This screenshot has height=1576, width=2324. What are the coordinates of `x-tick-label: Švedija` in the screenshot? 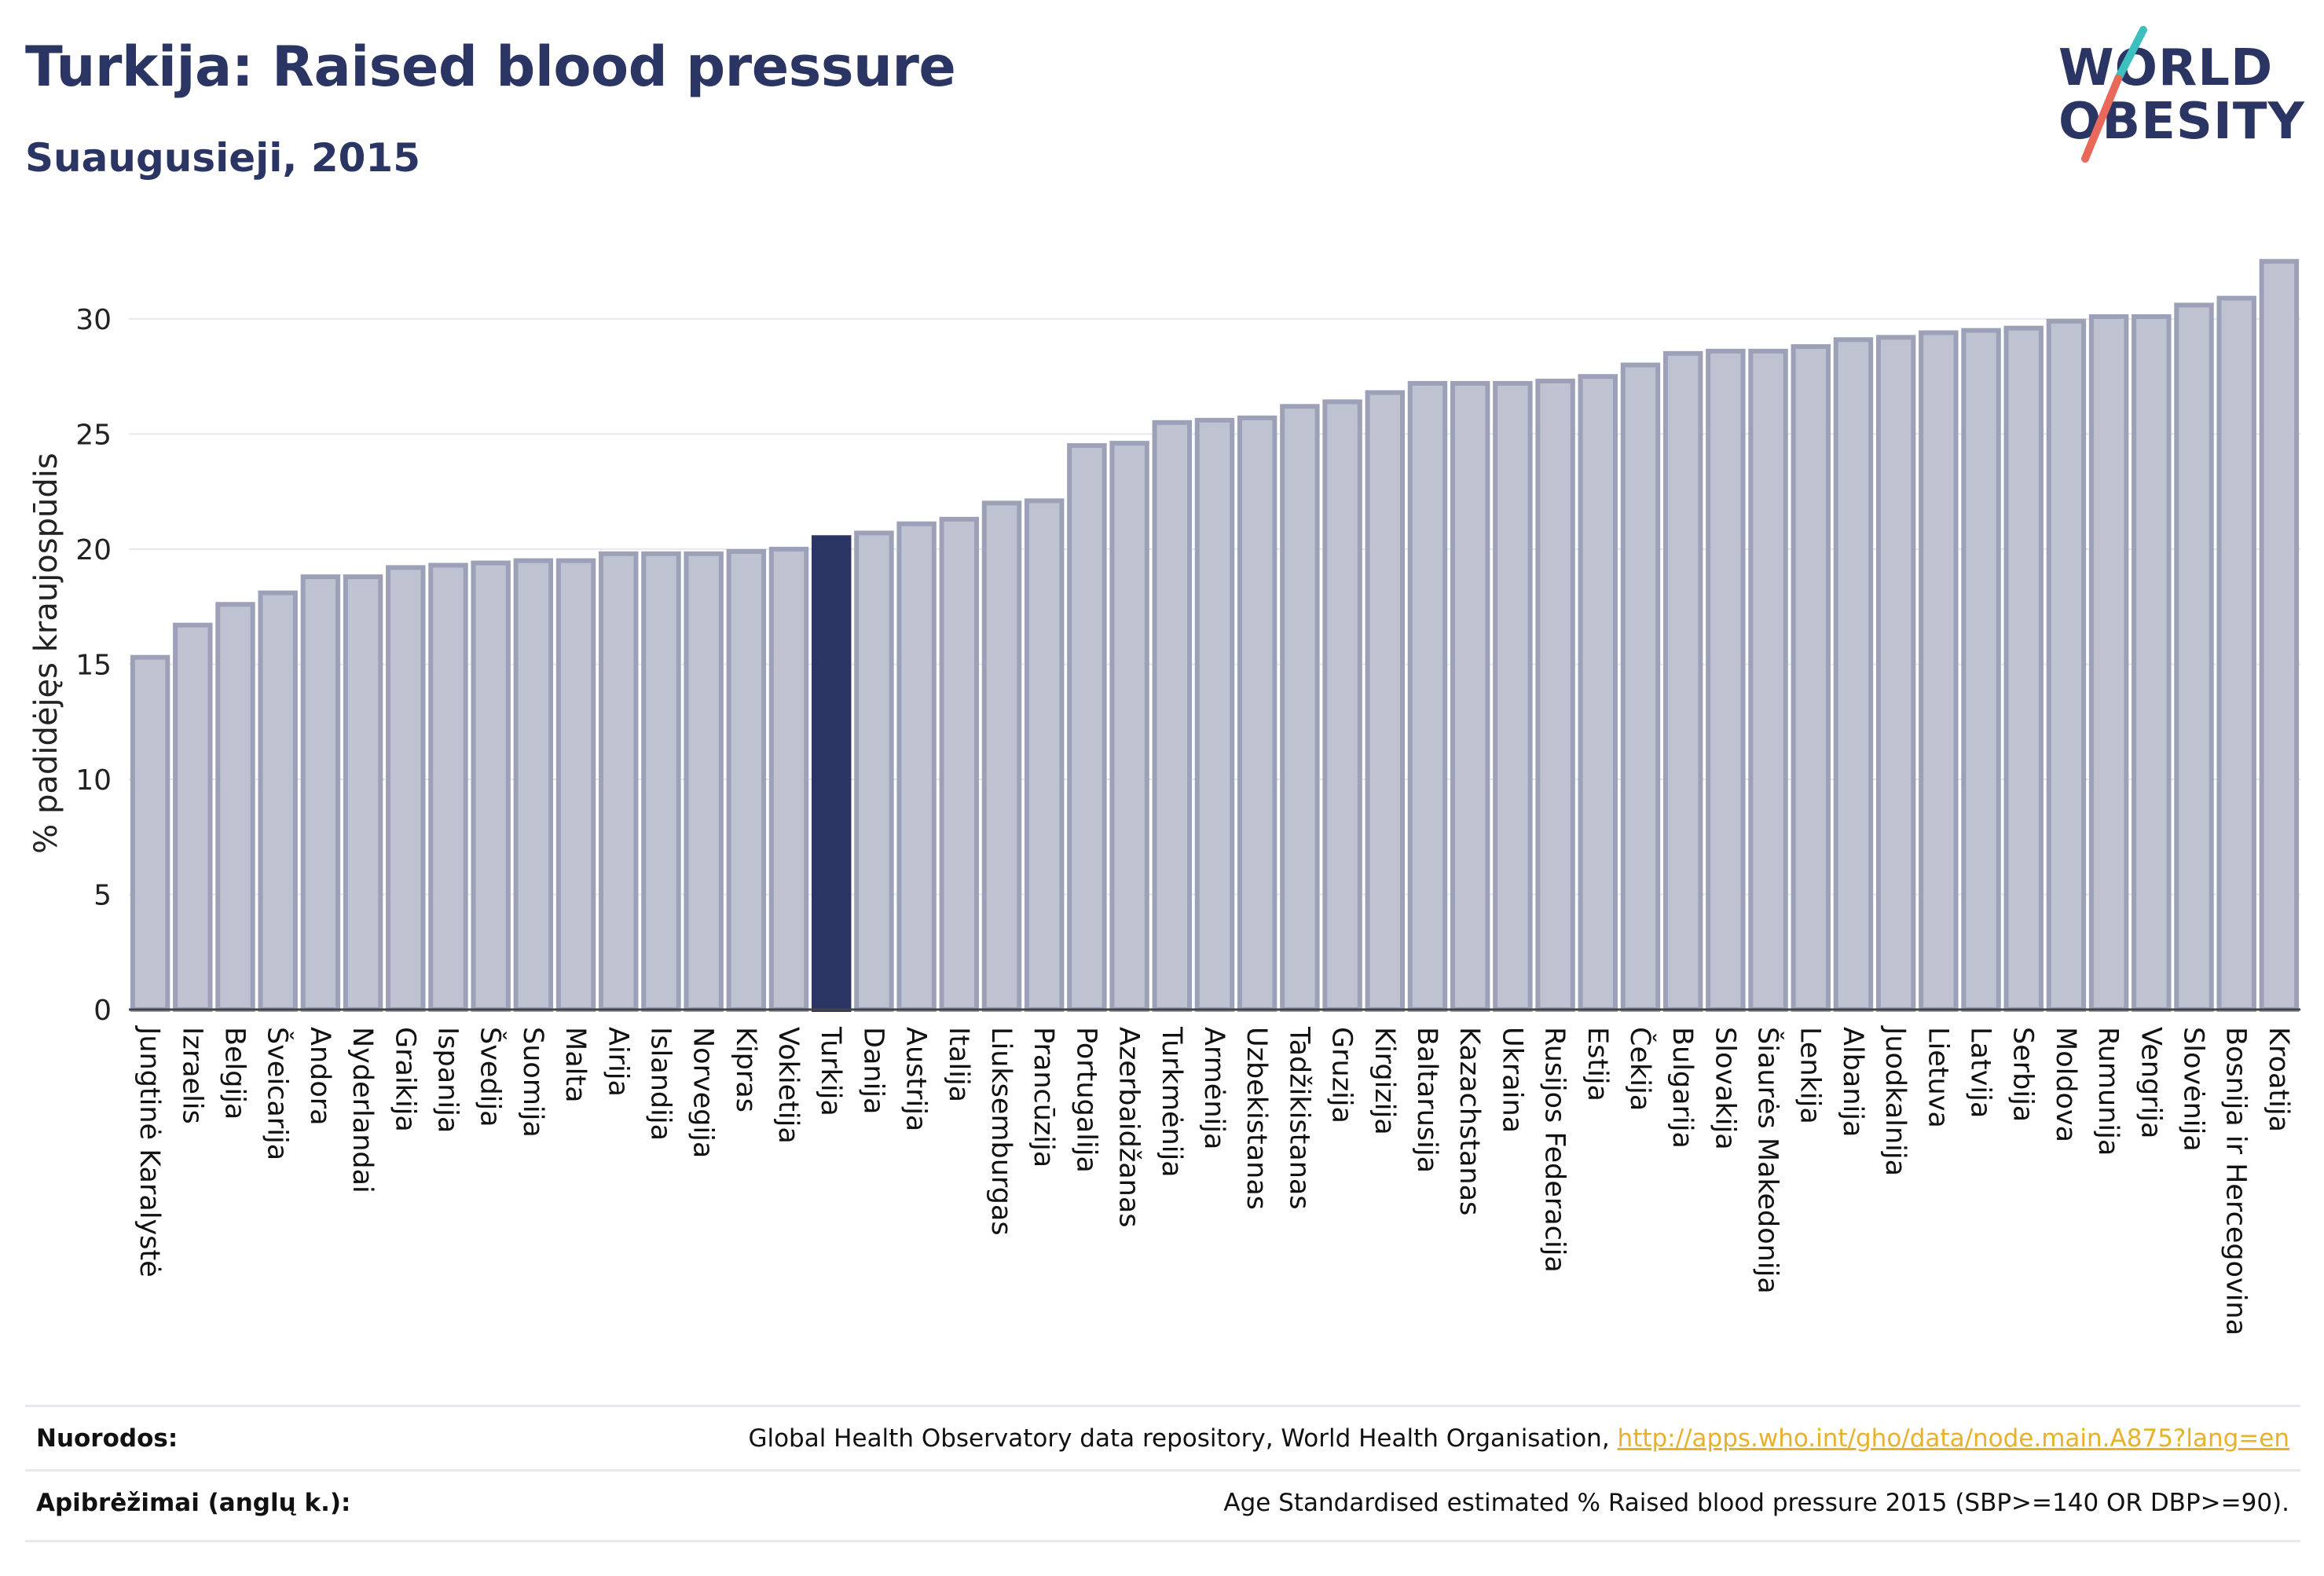 It's located at (491, 1077).